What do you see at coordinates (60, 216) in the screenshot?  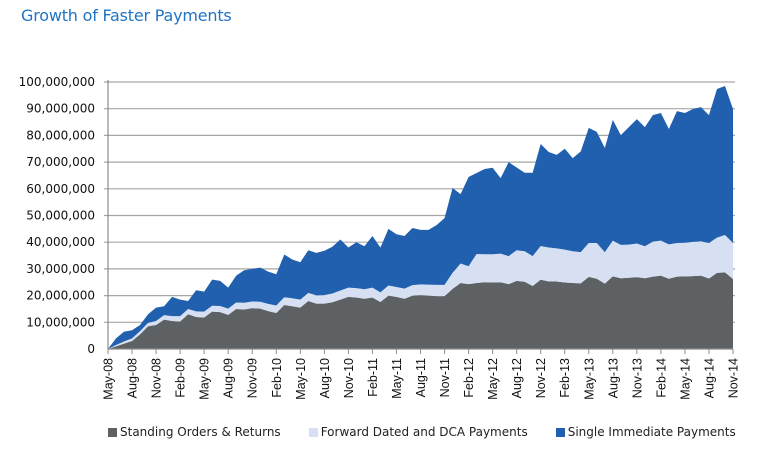 I see `y-tick-label: 50,000,000` at bounding box center [60, 216].